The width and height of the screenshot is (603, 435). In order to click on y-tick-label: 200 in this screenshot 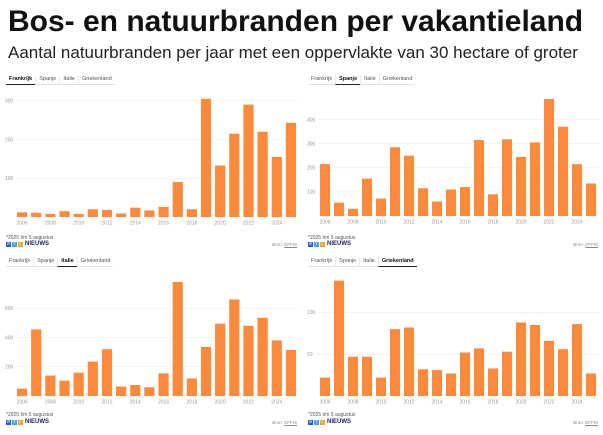, I will do `click(9, 140)`.